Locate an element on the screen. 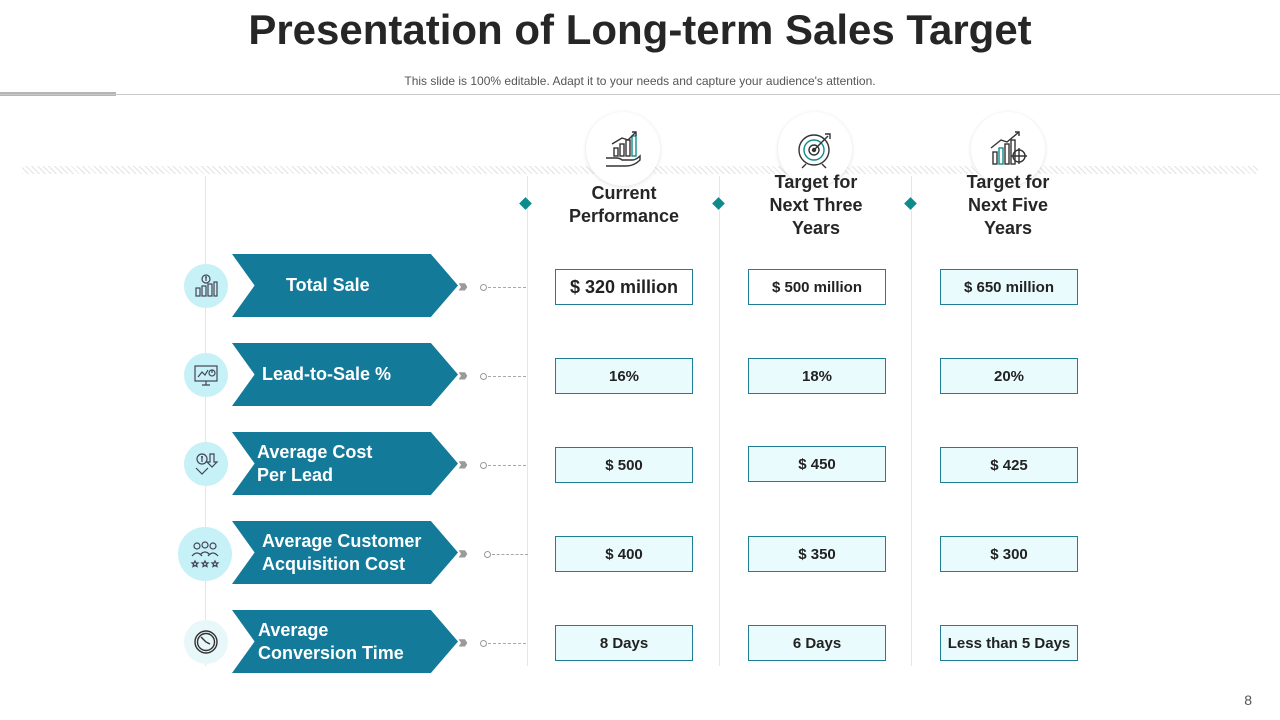 The width and height of the screenshot is (1280, 720). column-header-five-years: Target for Next Five Years is located at coordinates (1008, 205).